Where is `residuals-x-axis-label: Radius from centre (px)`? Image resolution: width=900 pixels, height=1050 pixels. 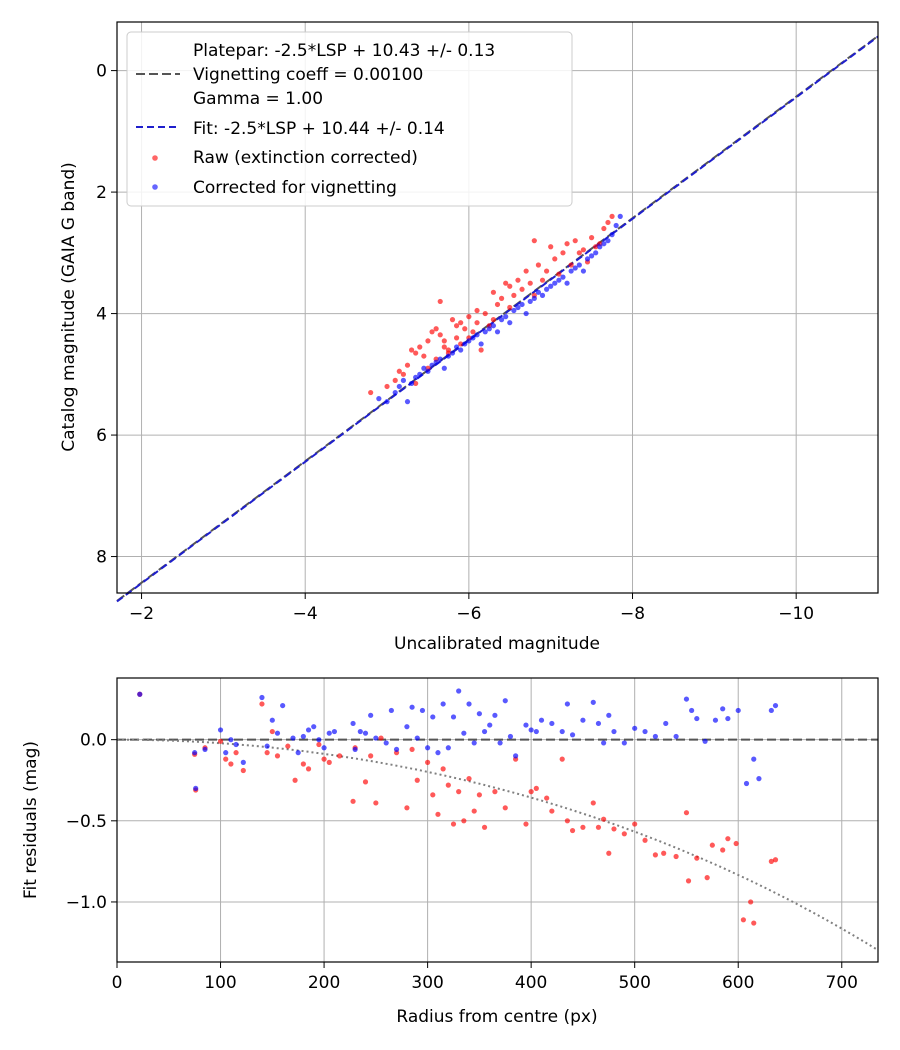
residuals-x-axis-label: Radius from centre (px) is located at coordinates (496, 1017).